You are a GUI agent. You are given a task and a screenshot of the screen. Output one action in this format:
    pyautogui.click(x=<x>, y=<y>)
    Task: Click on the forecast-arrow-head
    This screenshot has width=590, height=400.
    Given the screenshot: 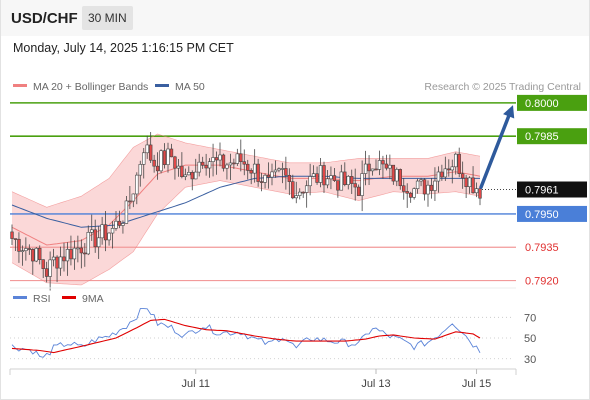 What is the action you would take?
    pyautogui.click(x=509, y=112)
    